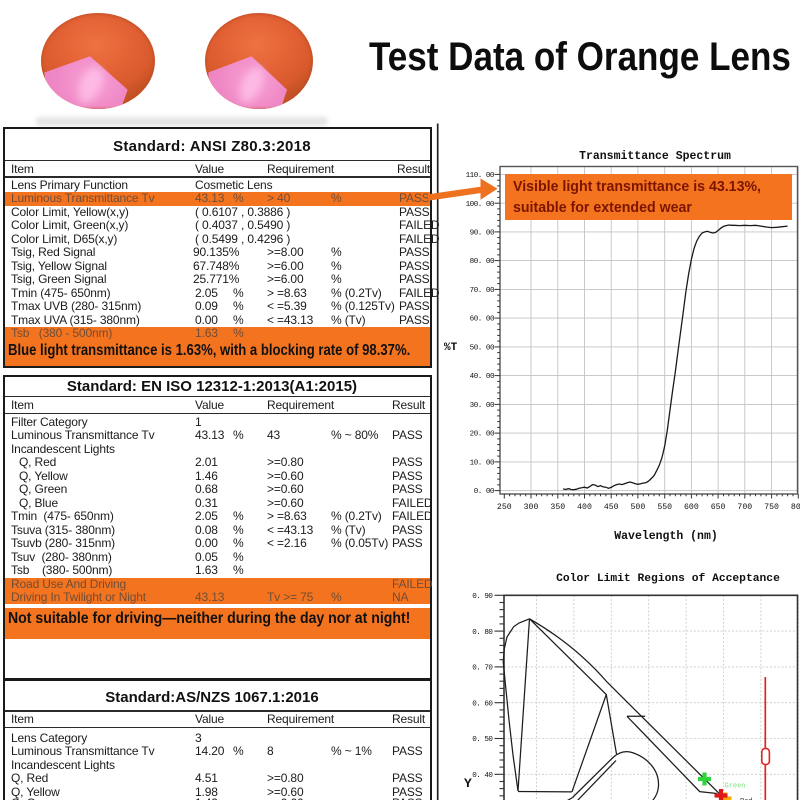 This screenshot has height=800, width=800. Describe the element at coordinates (482, 349) in the screenshot. I see `svg-text: 50. 00` at that location.